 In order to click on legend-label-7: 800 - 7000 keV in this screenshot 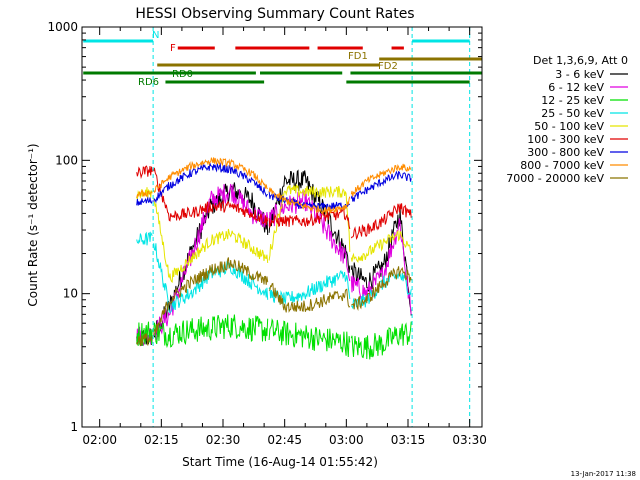, I will do `click(562, 165)`.